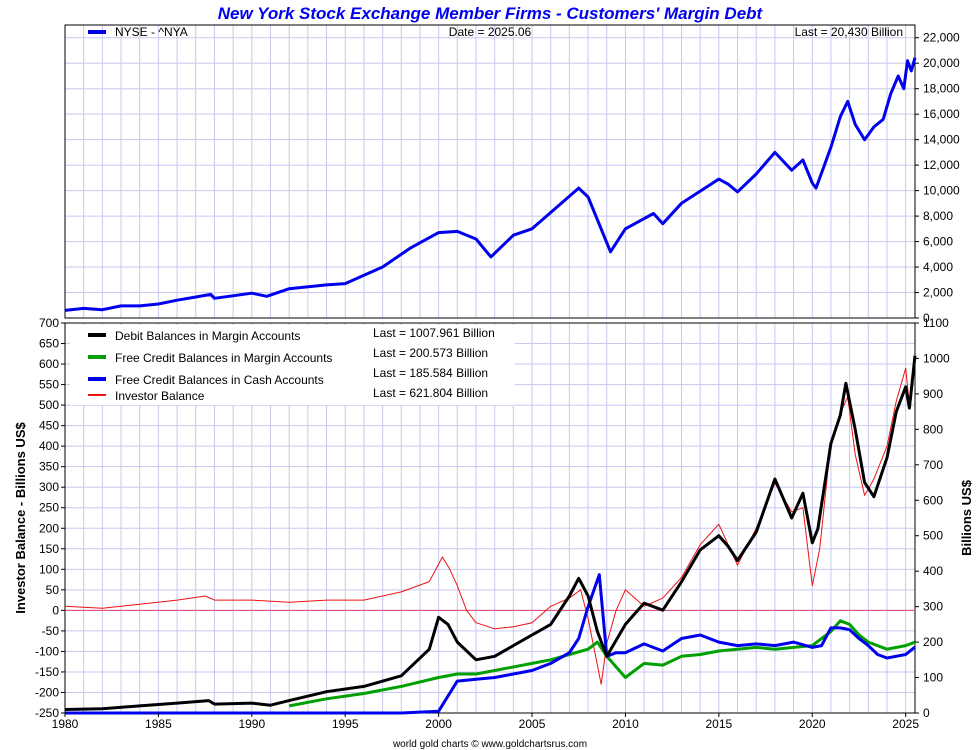 The image size is (980, 750). I want to click on left-y-tick-label: 50, so click(53, 590).